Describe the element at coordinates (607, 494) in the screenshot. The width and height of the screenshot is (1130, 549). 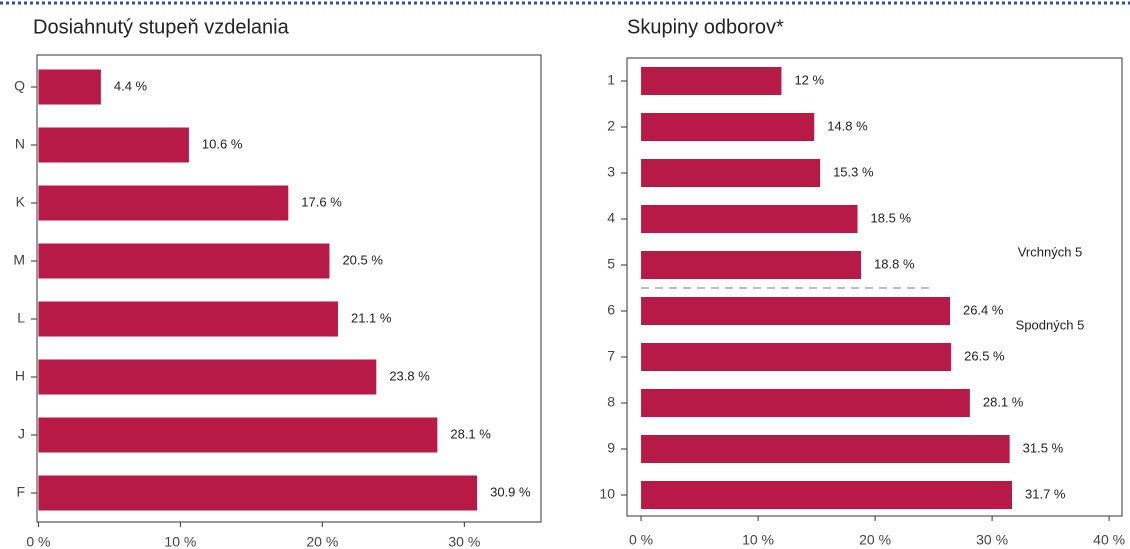
I see `y-tick-label: 10` at that location.